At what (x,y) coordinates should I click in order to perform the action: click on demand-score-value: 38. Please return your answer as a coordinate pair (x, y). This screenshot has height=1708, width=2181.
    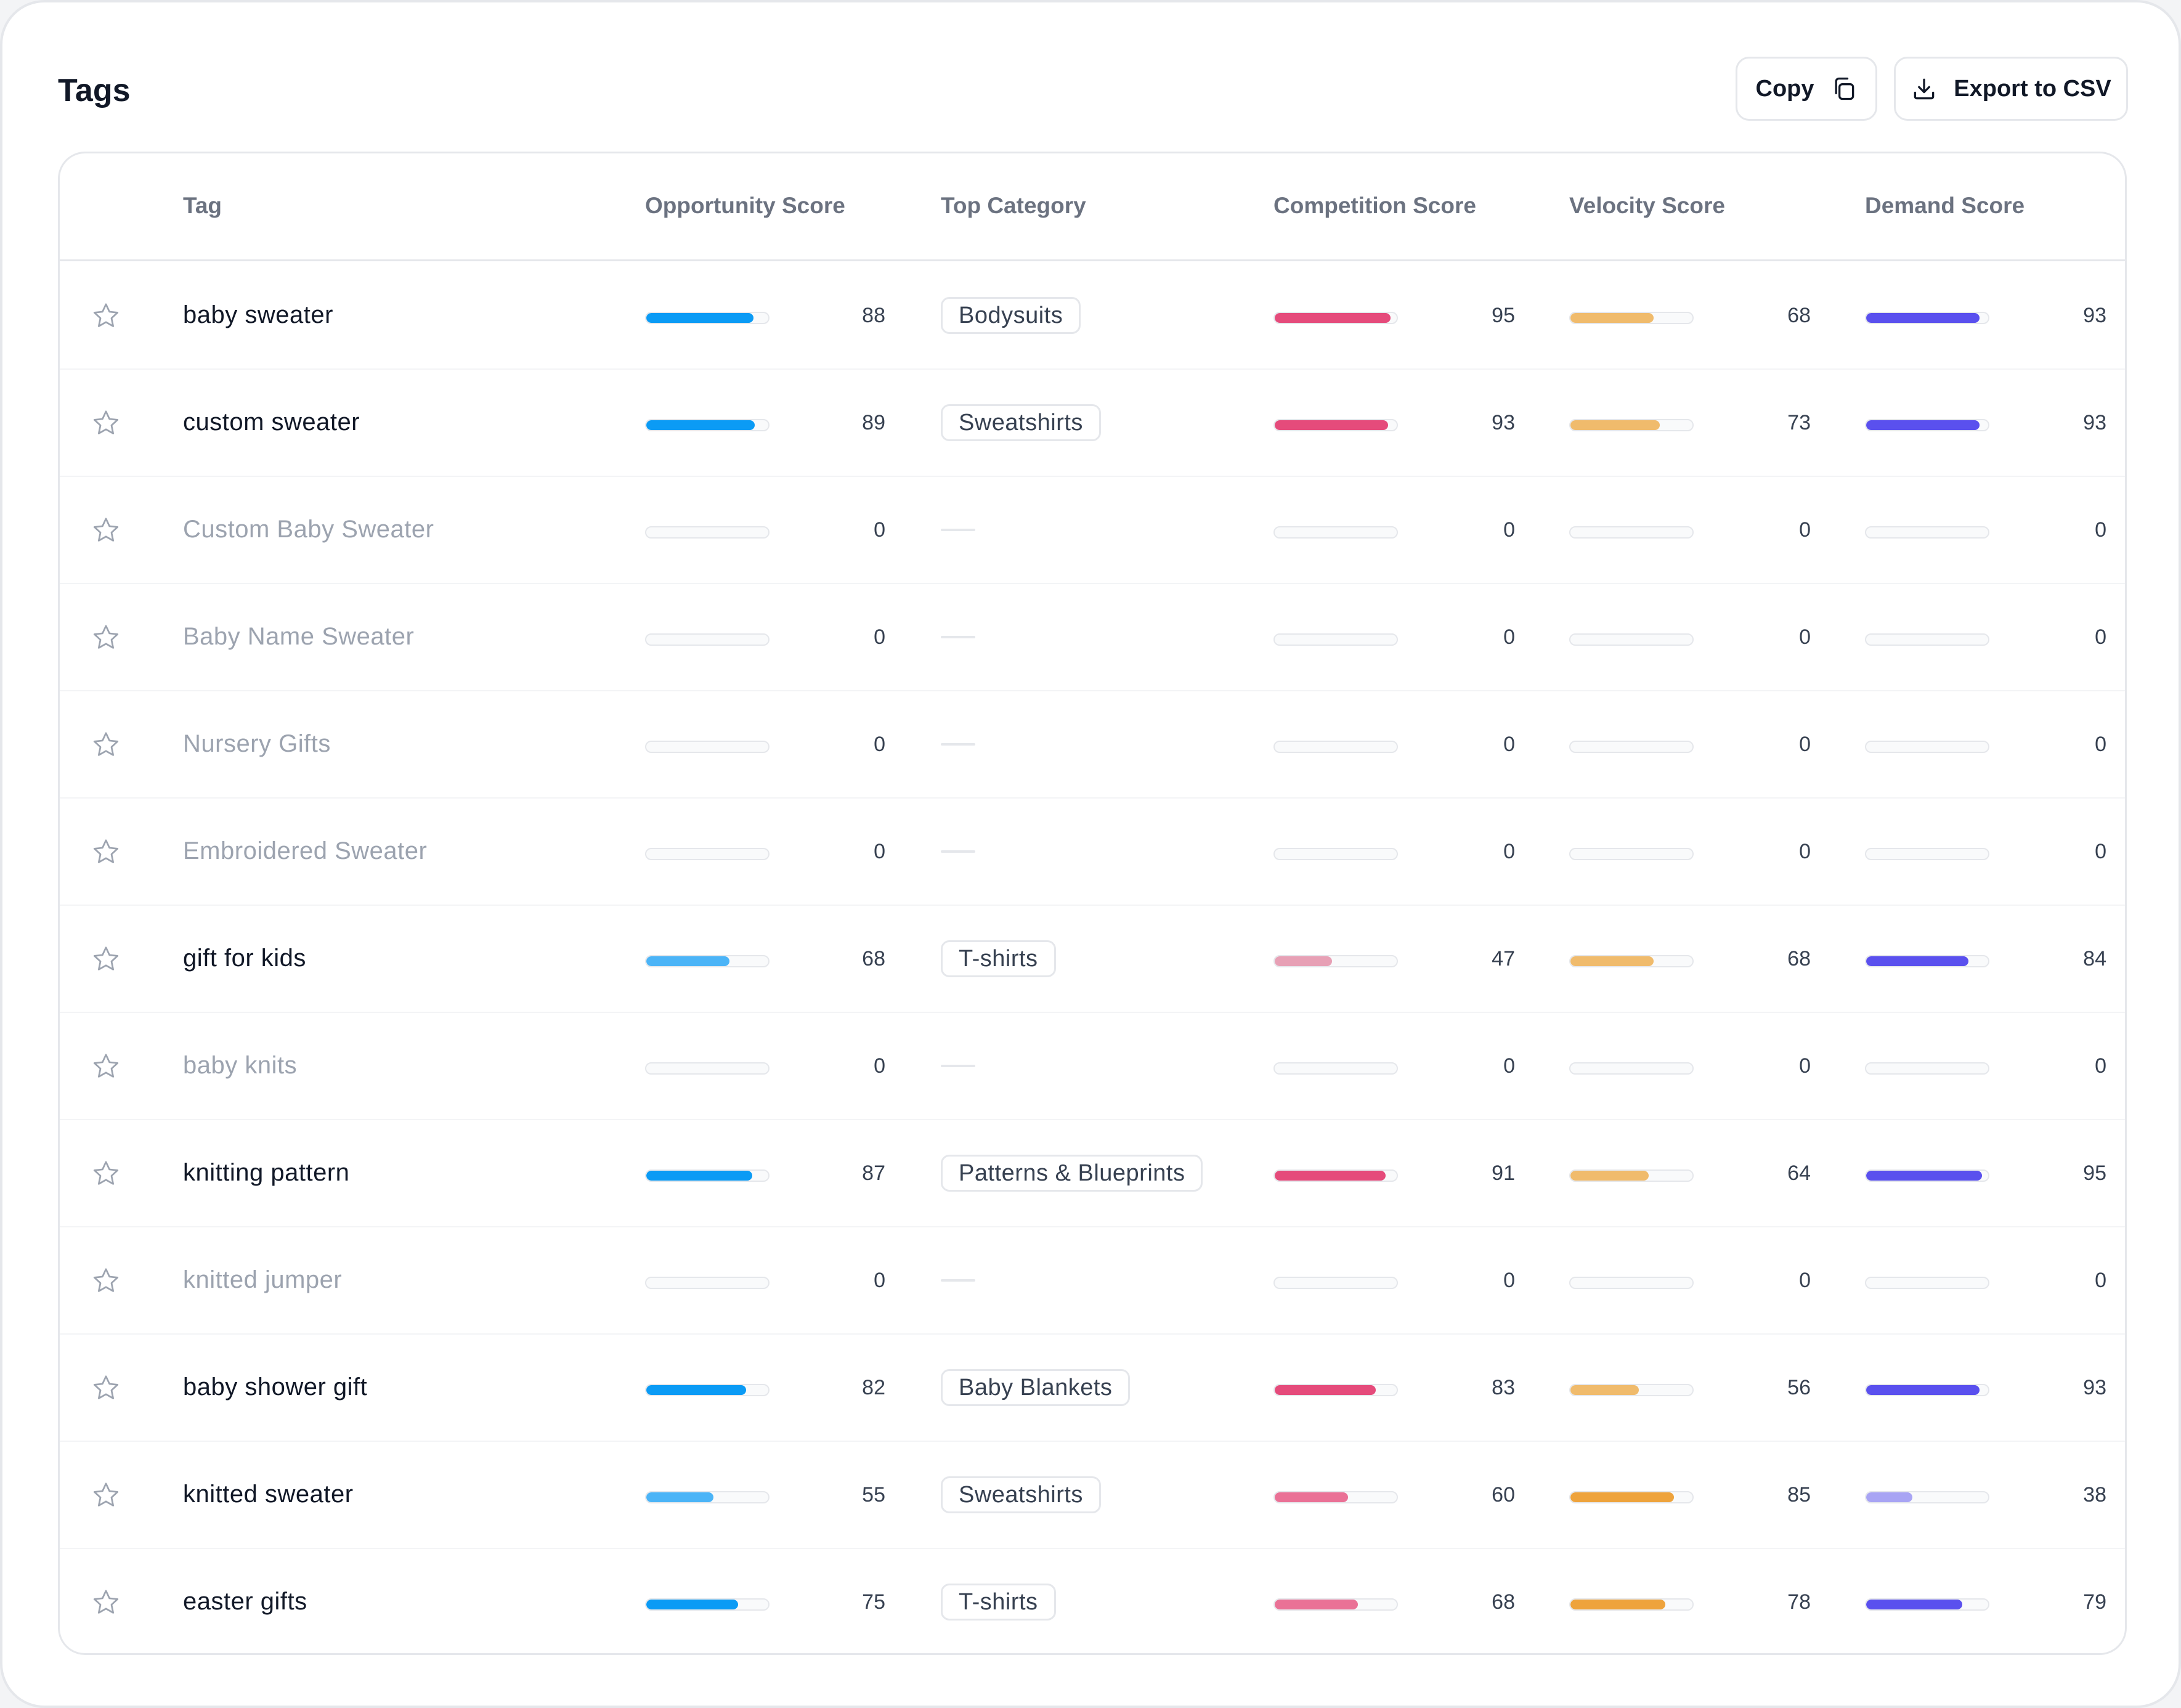
    Looking at the image, I should click on (2094, 1495).